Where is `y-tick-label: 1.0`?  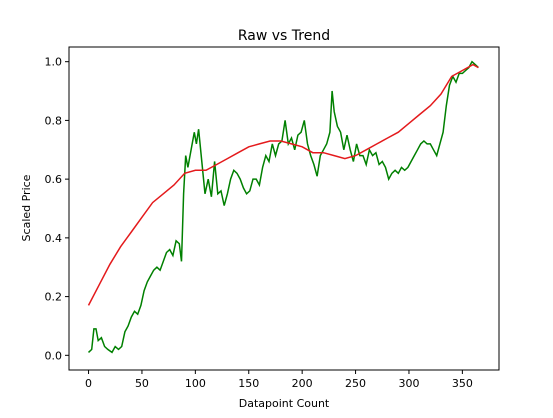 y-tick-label: 1.0 is located at coordinates (54, 62).